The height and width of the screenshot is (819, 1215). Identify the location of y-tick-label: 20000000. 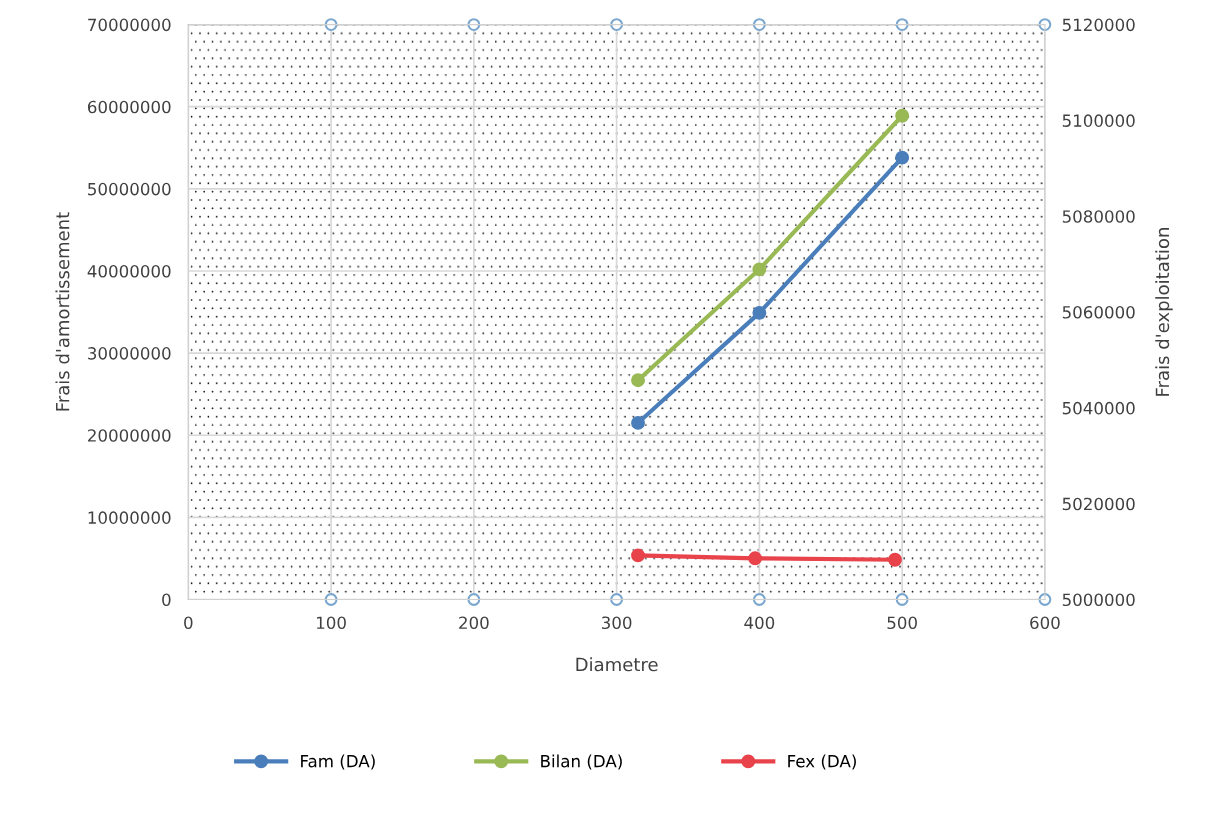
(129, 435).